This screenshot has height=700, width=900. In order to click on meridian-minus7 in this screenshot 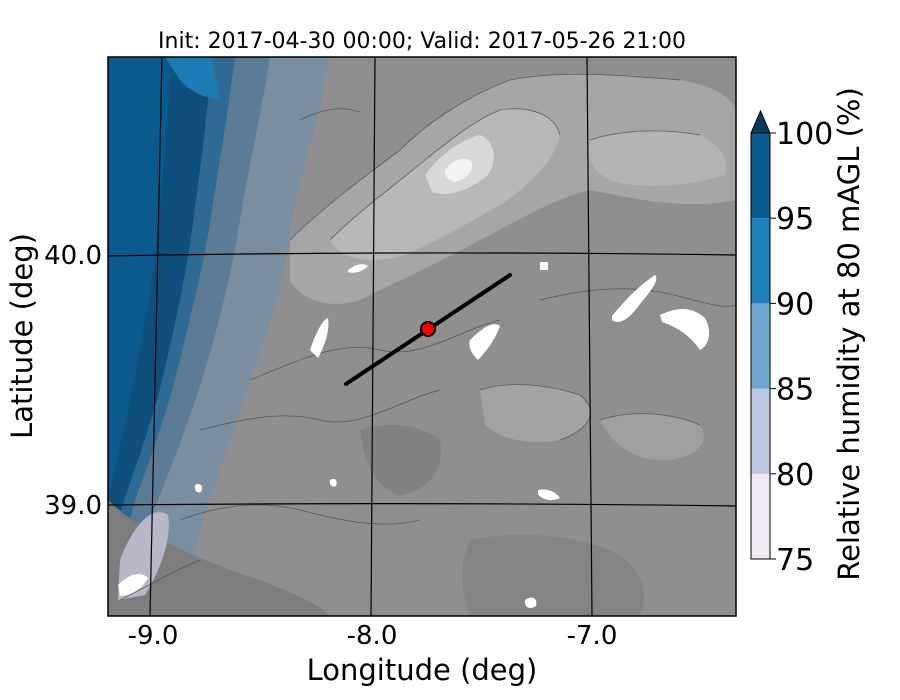, I will do `click(589, 336)`.